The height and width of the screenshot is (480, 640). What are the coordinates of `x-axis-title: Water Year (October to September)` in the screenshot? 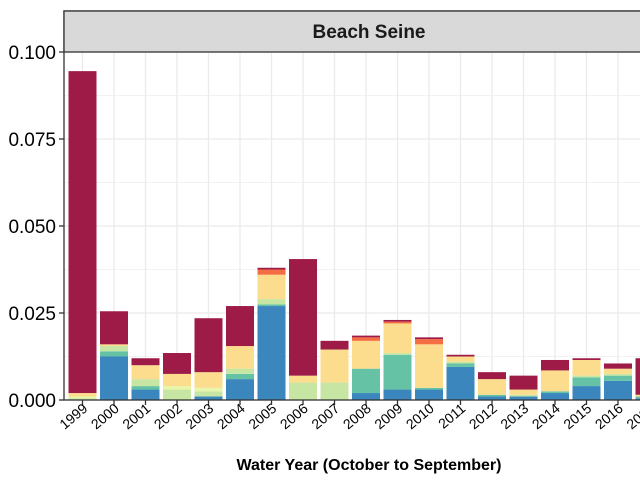 It's located at (369, 465).